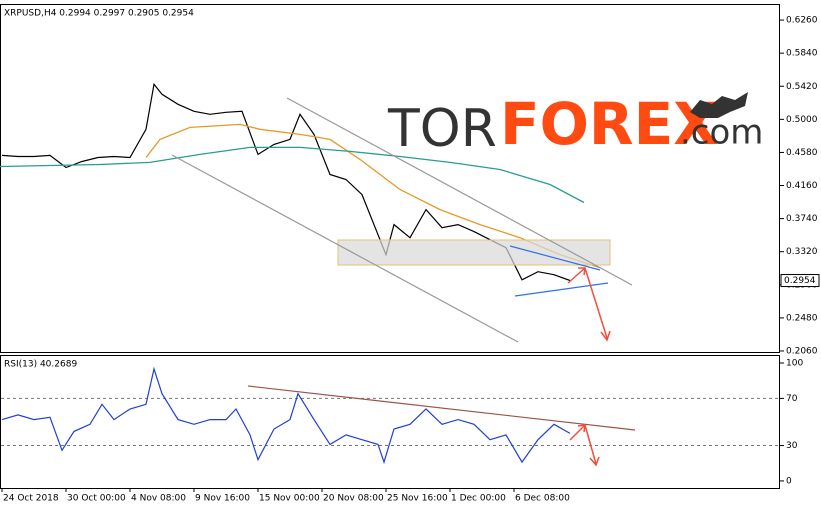  Describe the element at coordinates (789, 481) in the screenshot. I see `y-tick-label: 0` at that location.